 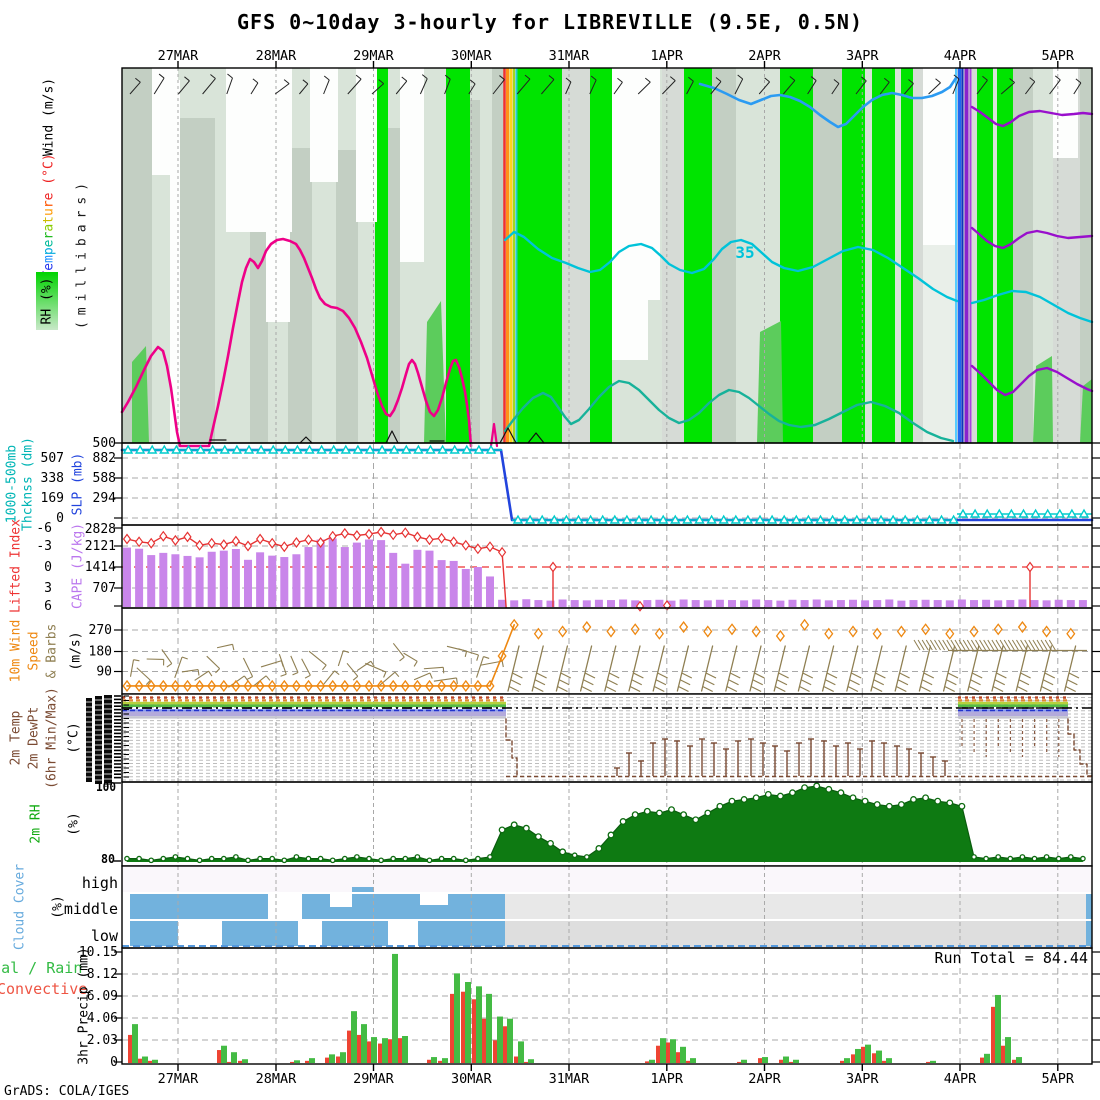 I want to click on wind10m-axis-label-3: & Barbs, so click(x=52, y=651).